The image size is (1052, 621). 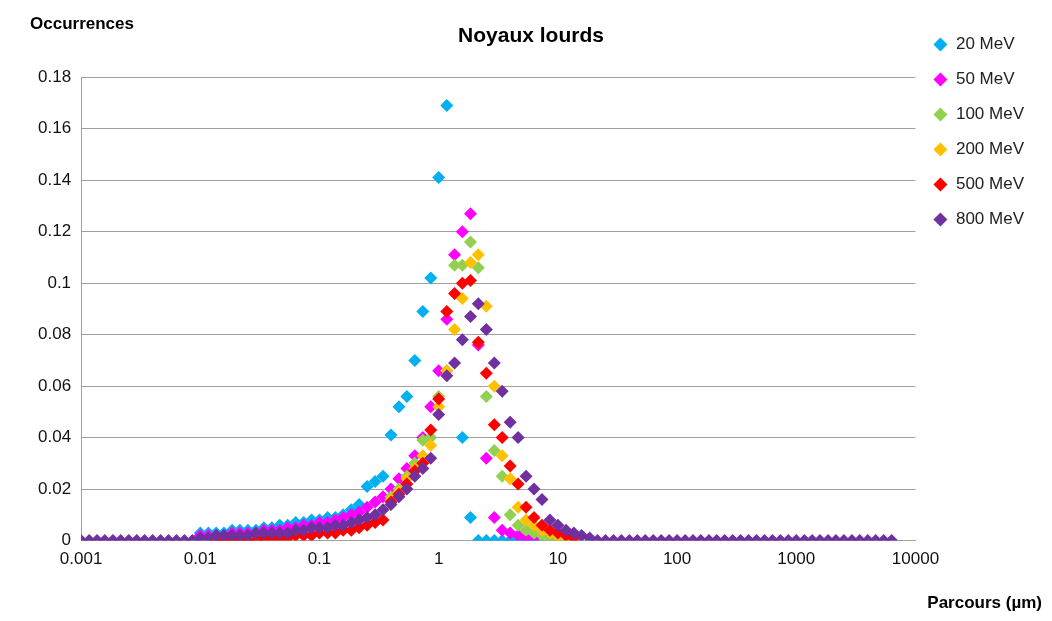 I want to click on legend-label: 800 MeV, so click(x=990, y=219).